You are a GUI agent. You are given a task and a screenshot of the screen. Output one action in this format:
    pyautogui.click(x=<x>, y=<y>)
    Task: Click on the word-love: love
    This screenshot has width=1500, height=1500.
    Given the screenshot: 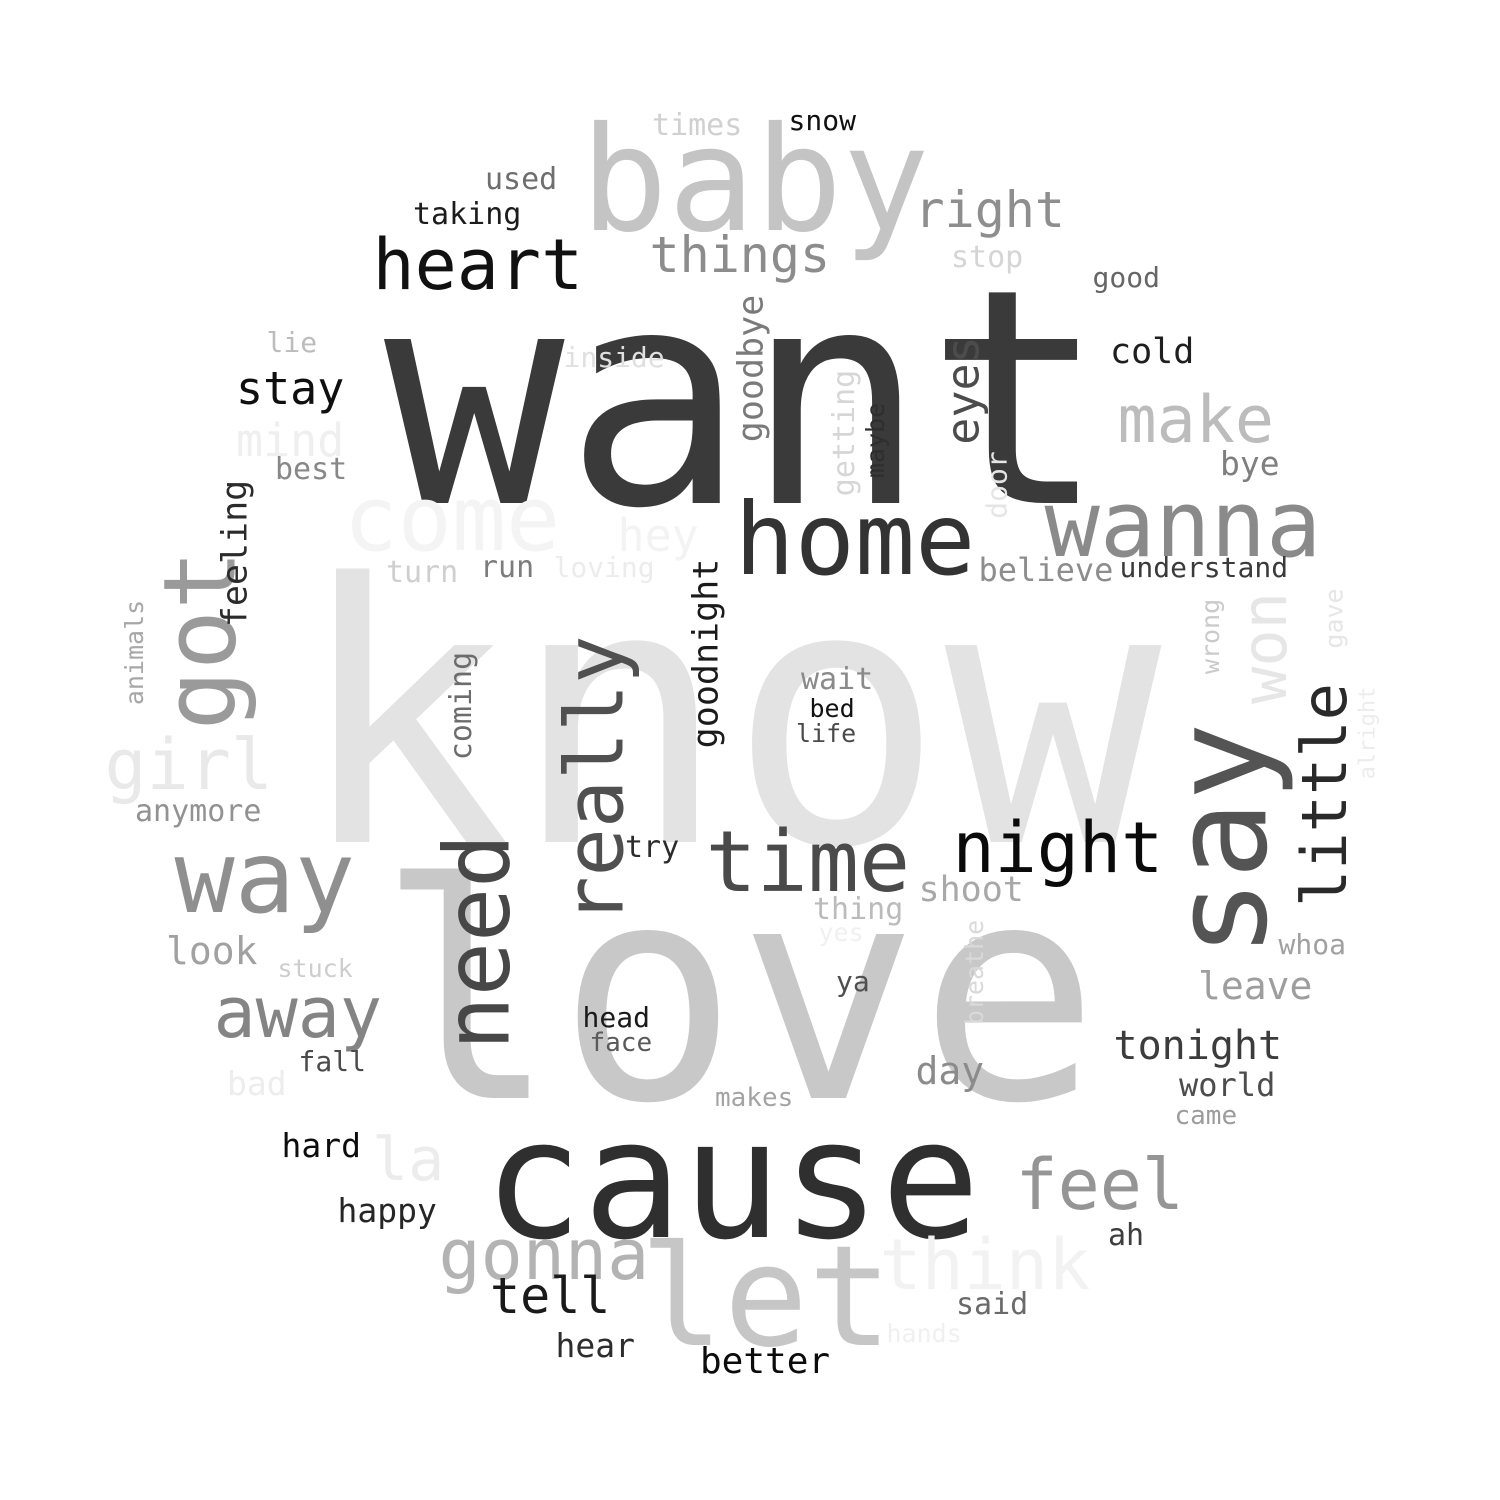 What is the action you would take?
    pyautogui.click(x=738, y=994)
    